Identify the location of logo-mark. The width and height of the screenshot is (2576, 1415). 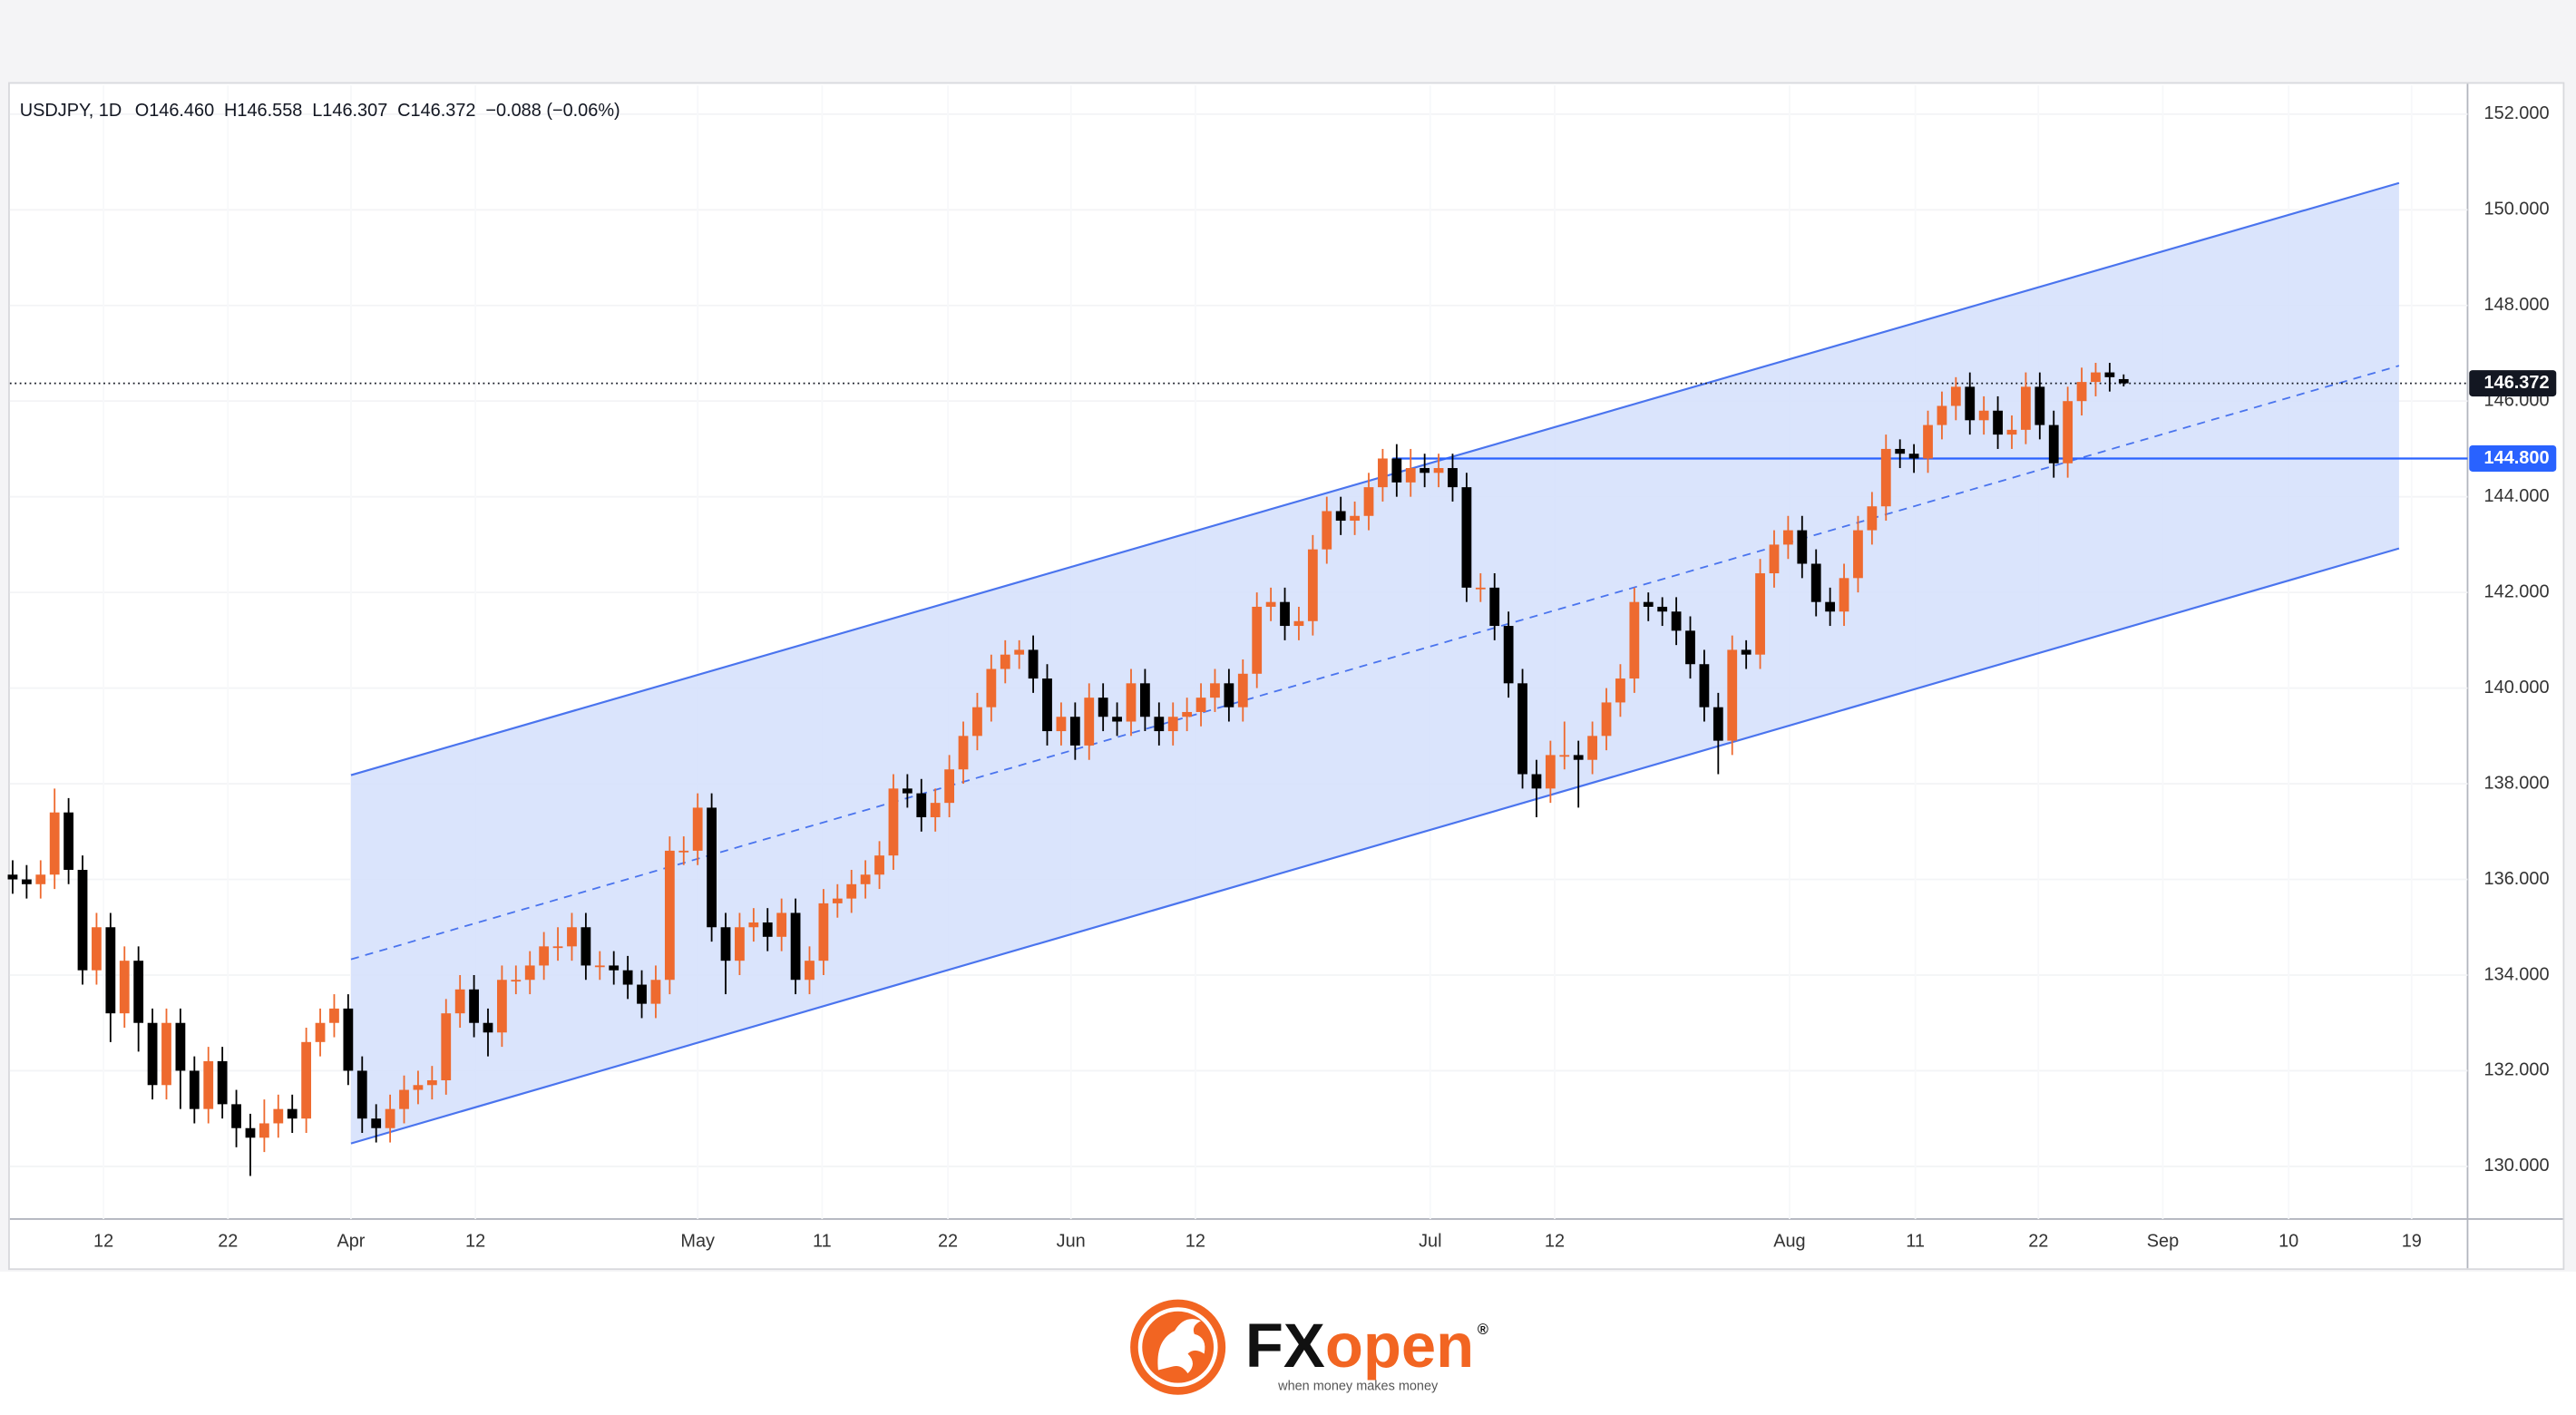
(1178, 1347).